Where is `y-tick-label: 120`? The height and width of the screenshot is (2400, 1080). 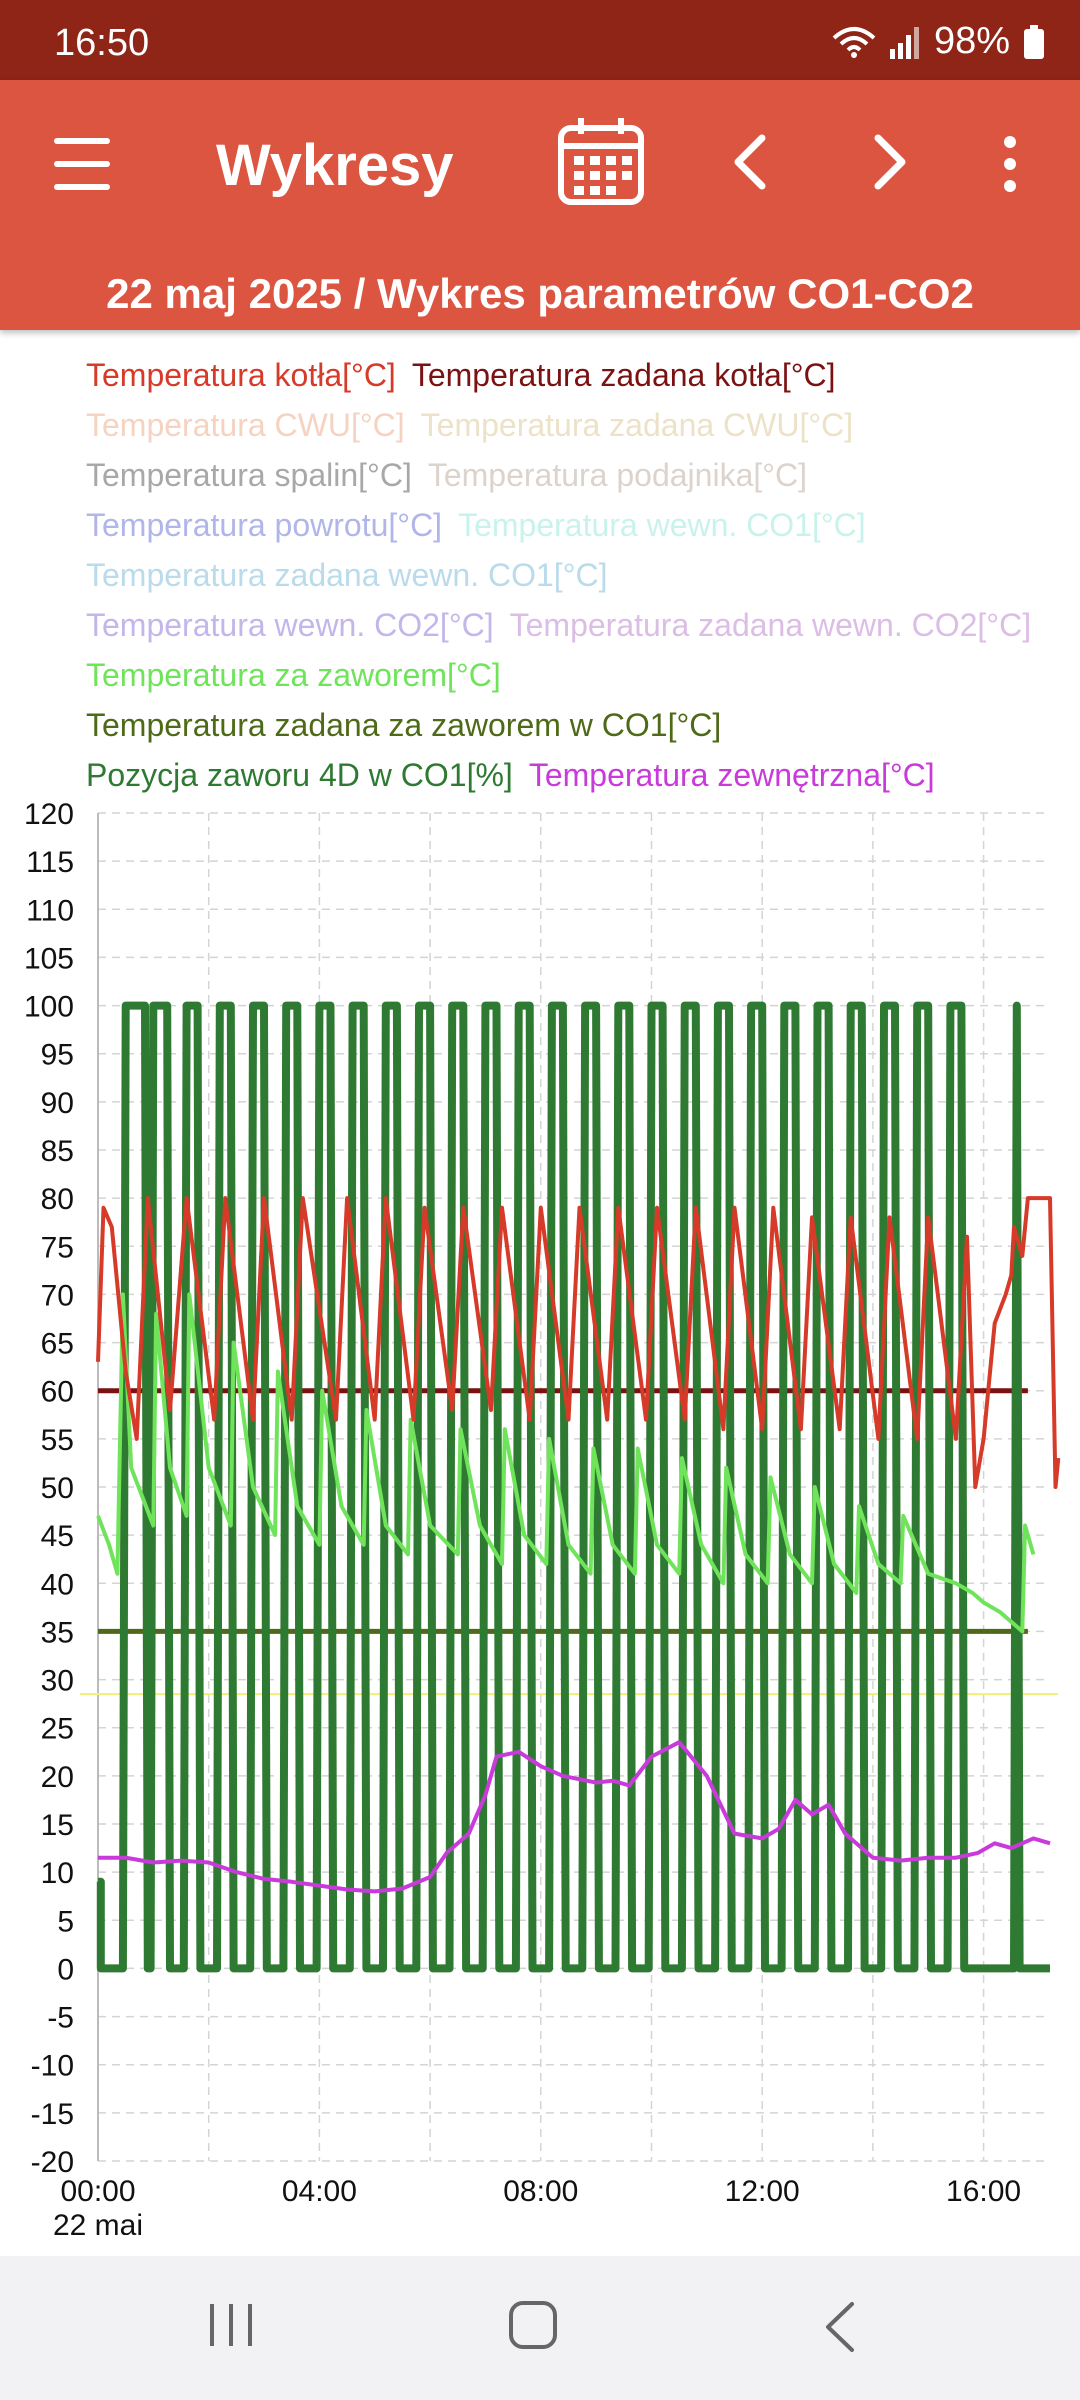 y-tick-label: 120 is located at coordinates (49, 814).